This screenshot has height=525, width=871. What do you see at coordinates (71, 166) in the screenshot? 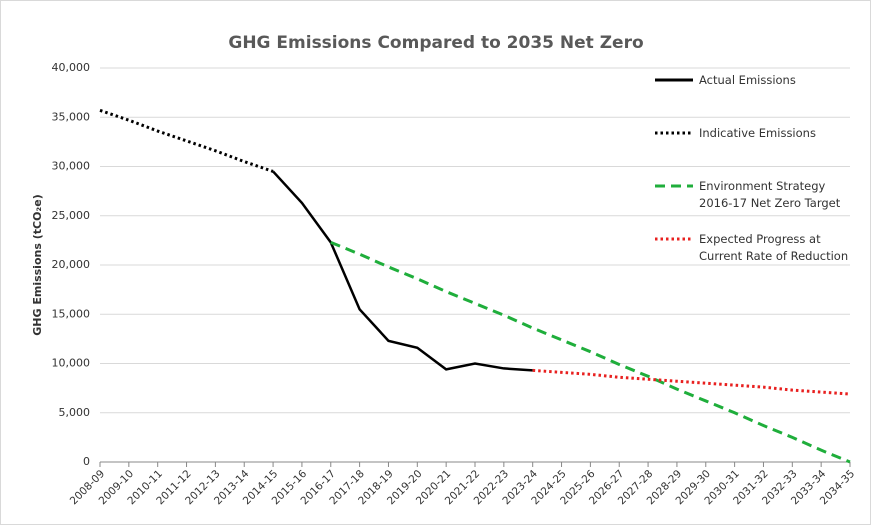
I see `y-tick-label: 30,000` at bounding box center [71, 166].